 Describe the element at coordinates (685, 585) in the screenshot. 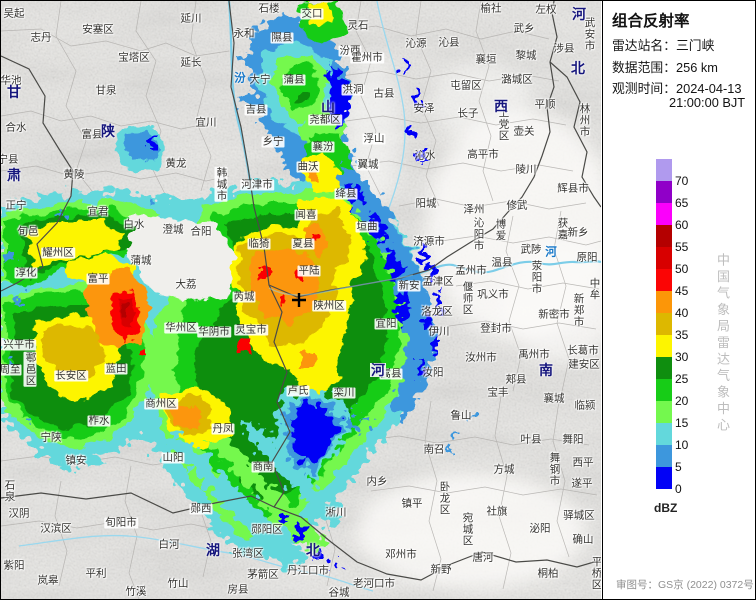

I see `map-approval-number: 审图号：GS京 (2022) 0372号` at that location.